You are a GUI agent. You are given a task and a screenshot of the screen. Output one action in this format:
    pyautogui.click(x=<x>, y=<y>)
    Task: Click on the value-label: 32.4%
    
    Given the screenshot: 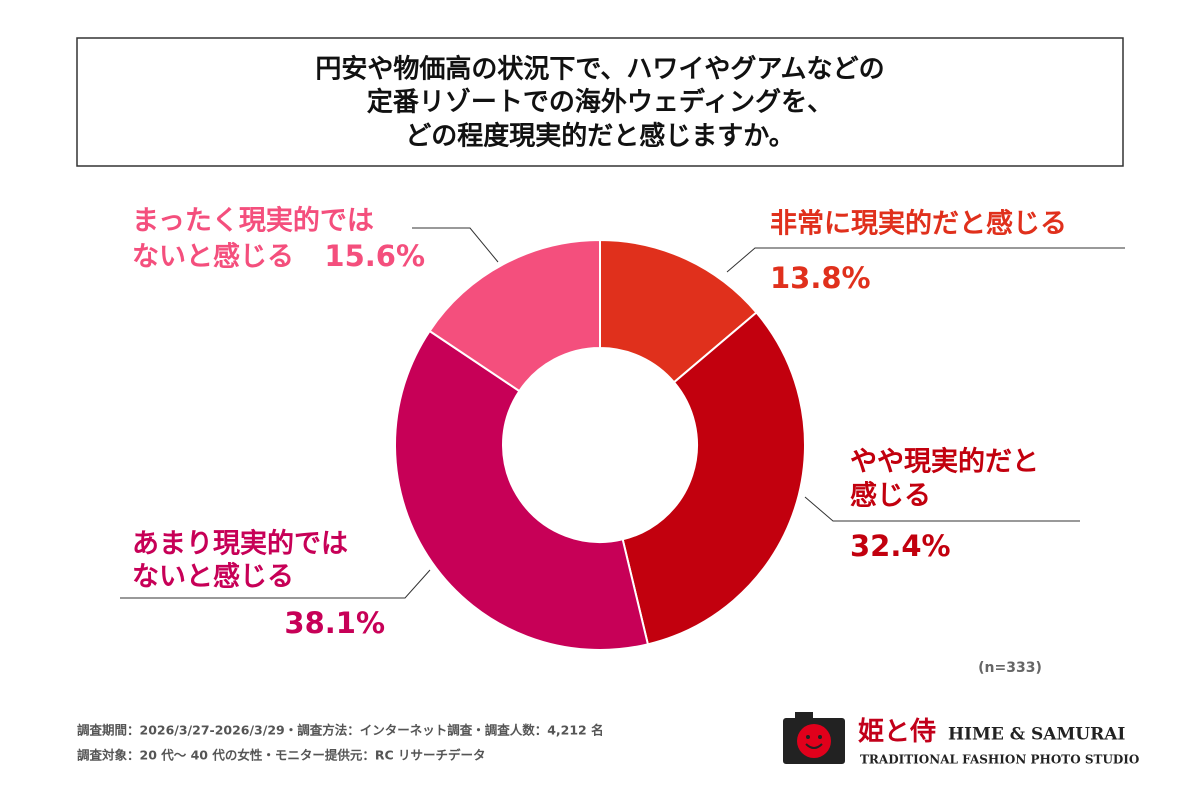 What is the action you would take?
    pyautogui.click(x=900, y=546)
    